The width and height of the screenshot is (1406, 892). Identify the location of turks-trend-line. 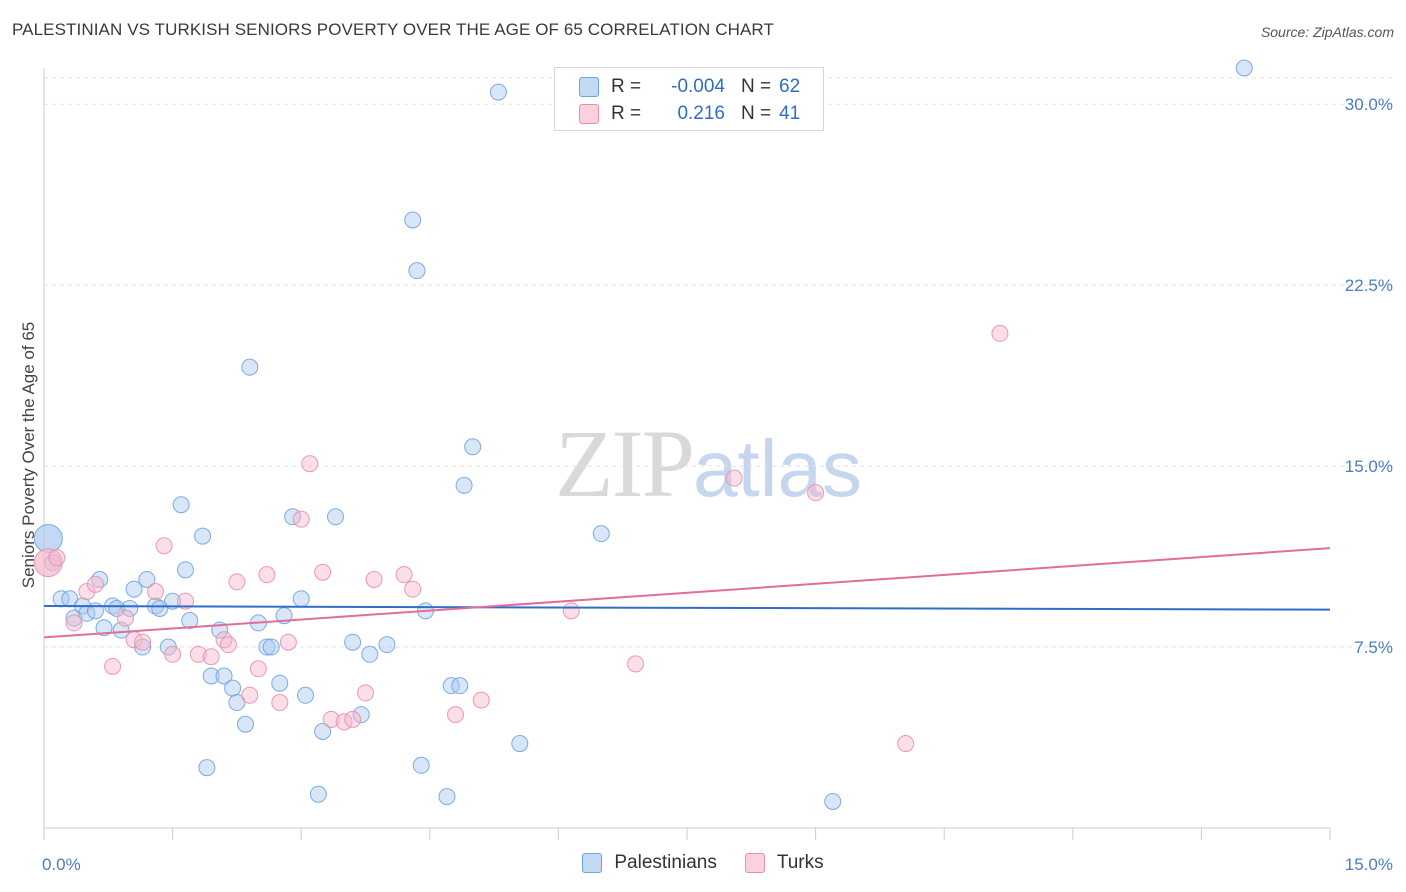
(687, 593).